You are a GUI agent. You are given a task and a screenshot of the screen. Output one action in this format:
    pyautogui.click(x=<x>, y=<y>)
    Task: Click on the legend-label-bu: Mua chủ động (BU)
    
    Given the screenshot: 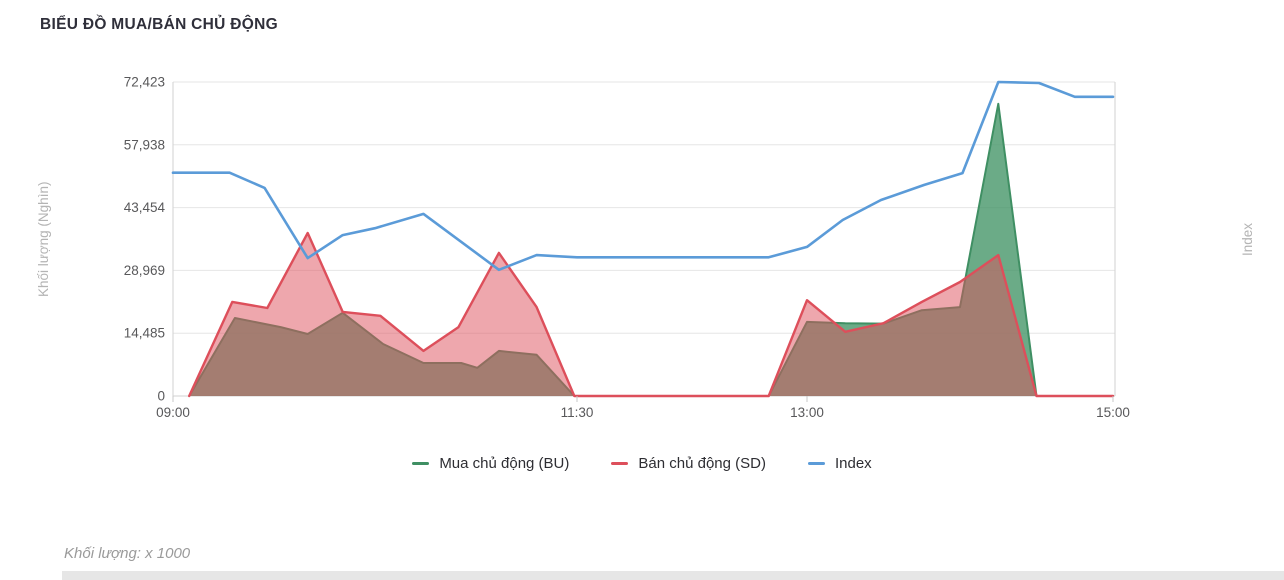 What is the action you would take?
    pyautogui.click(x=504, y=463)
    